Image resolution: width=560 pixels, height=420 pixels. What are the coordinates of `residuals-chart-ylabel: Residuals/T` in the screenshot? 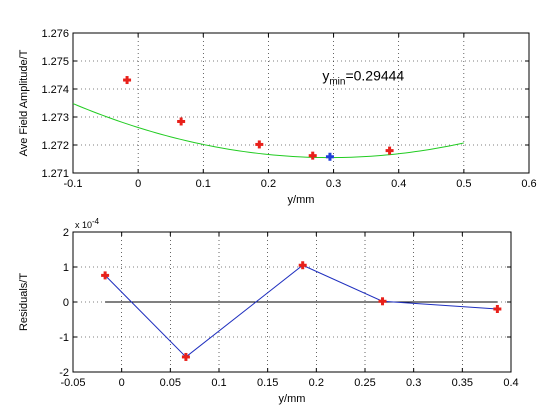 It's located at (24, 302).